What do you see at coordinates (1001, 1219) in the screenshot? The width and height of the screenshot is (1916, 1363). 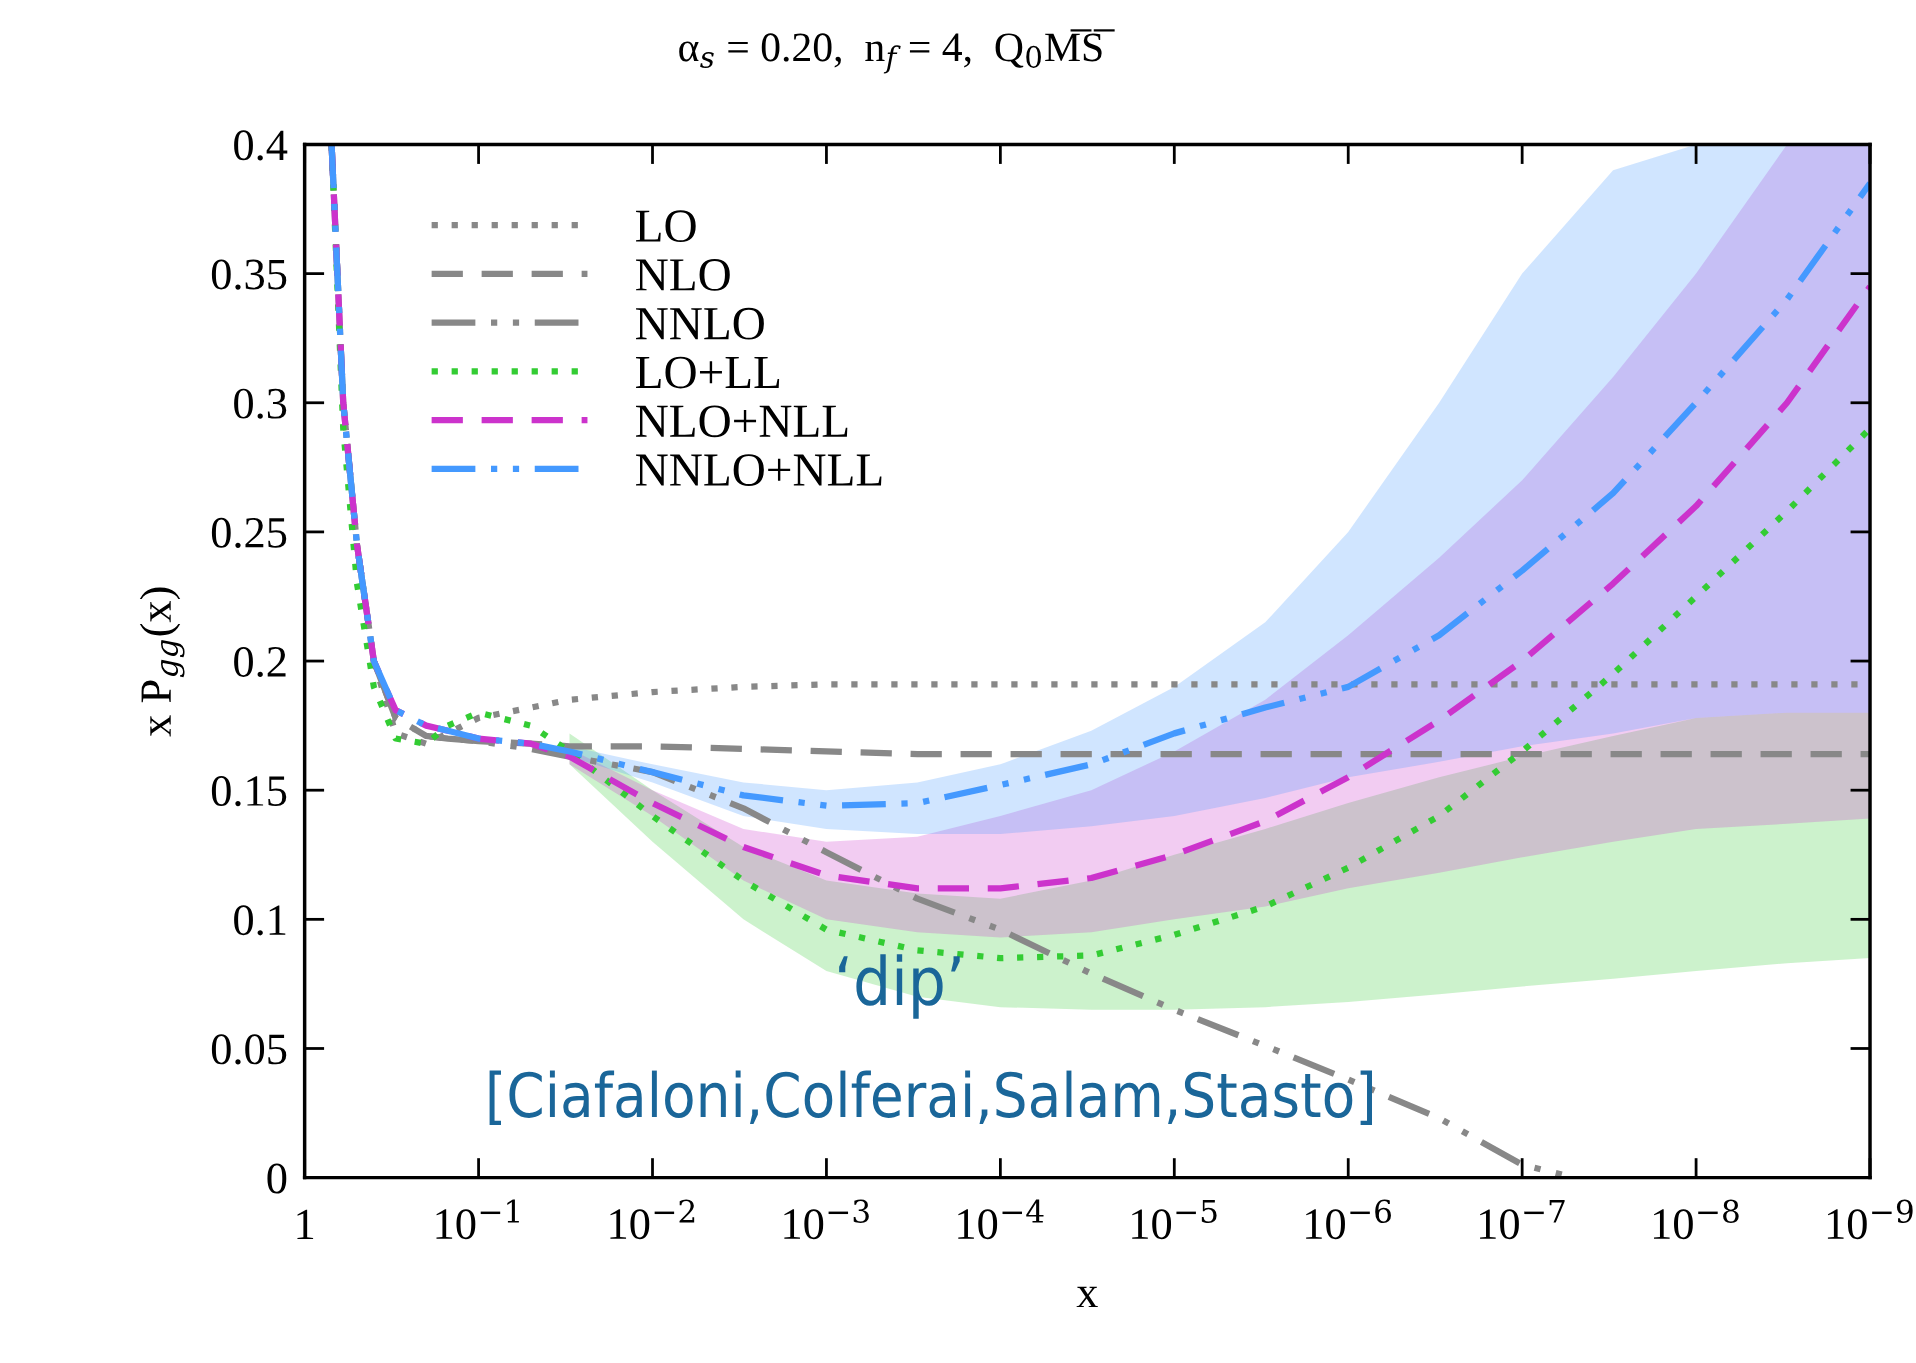 I see `x-tick-label: 10$^{−4}$` at bounding box center [1001, 1219].